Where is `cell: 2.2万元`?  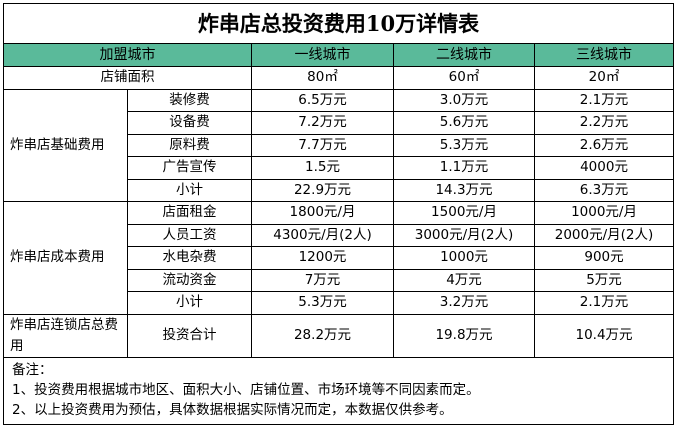
cell: 2.2万元 is located at coordinates (604, 123).